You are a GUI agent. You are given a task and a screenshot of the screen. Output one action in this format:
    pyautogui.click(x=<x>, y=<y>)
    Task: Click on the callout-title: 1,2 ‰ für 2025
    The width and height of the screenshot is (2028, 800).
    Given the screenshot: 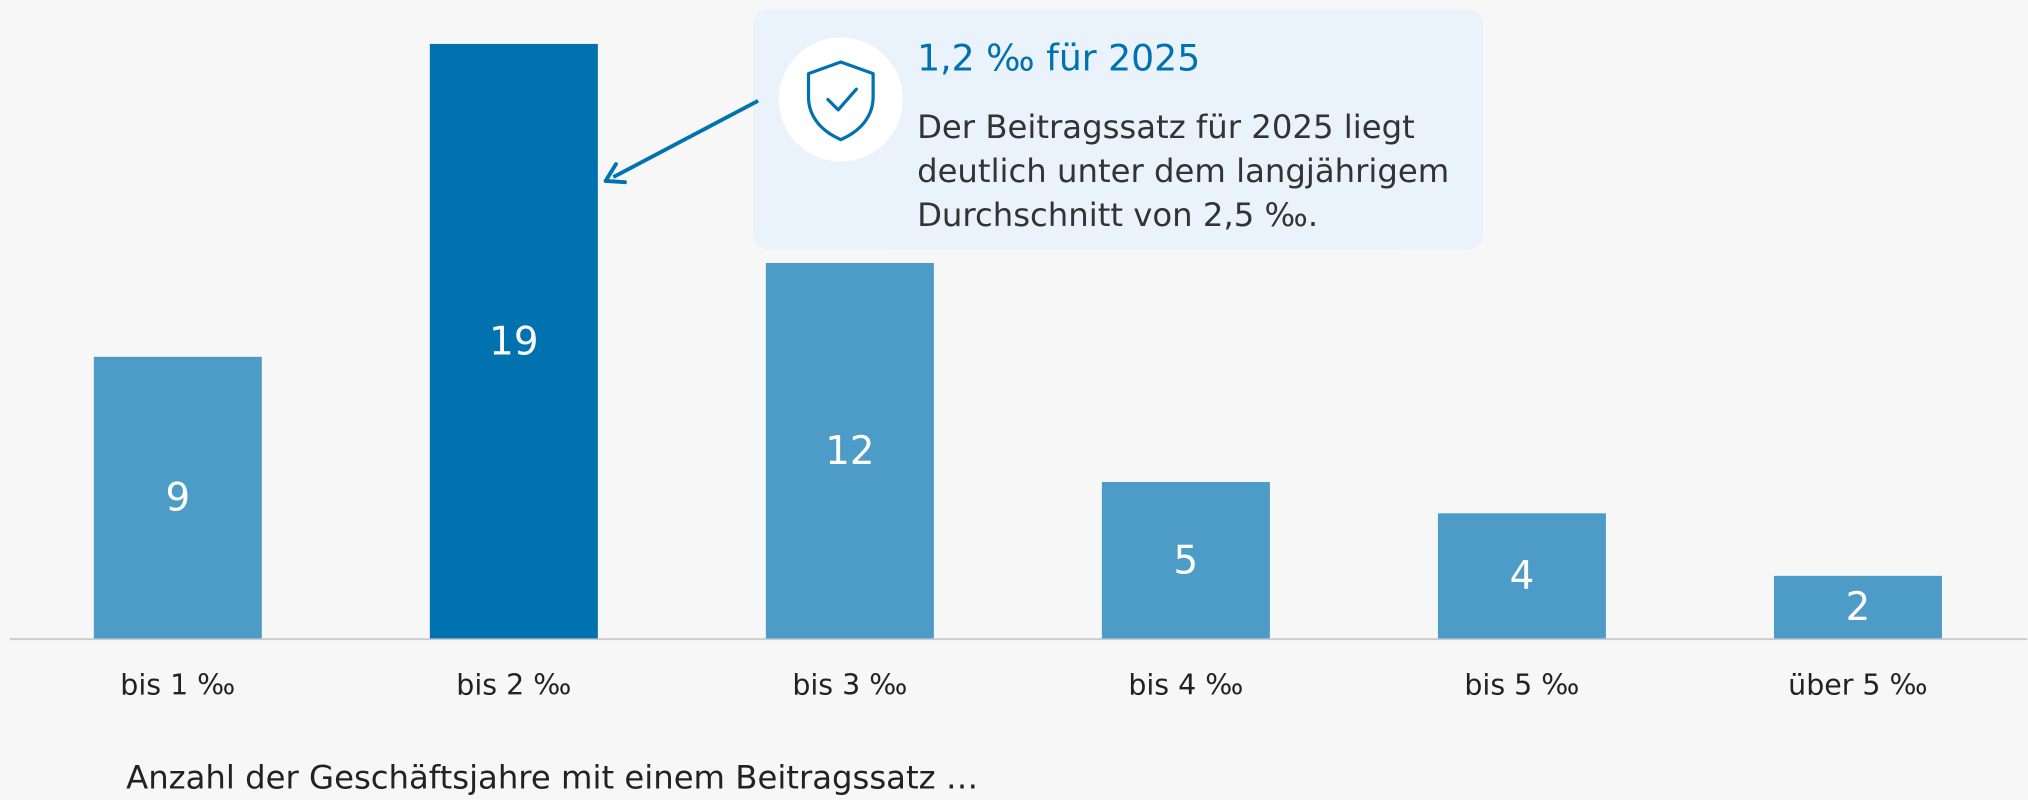 What is the action you would take?
    pyautogui.click(x=1058, y=58)
    